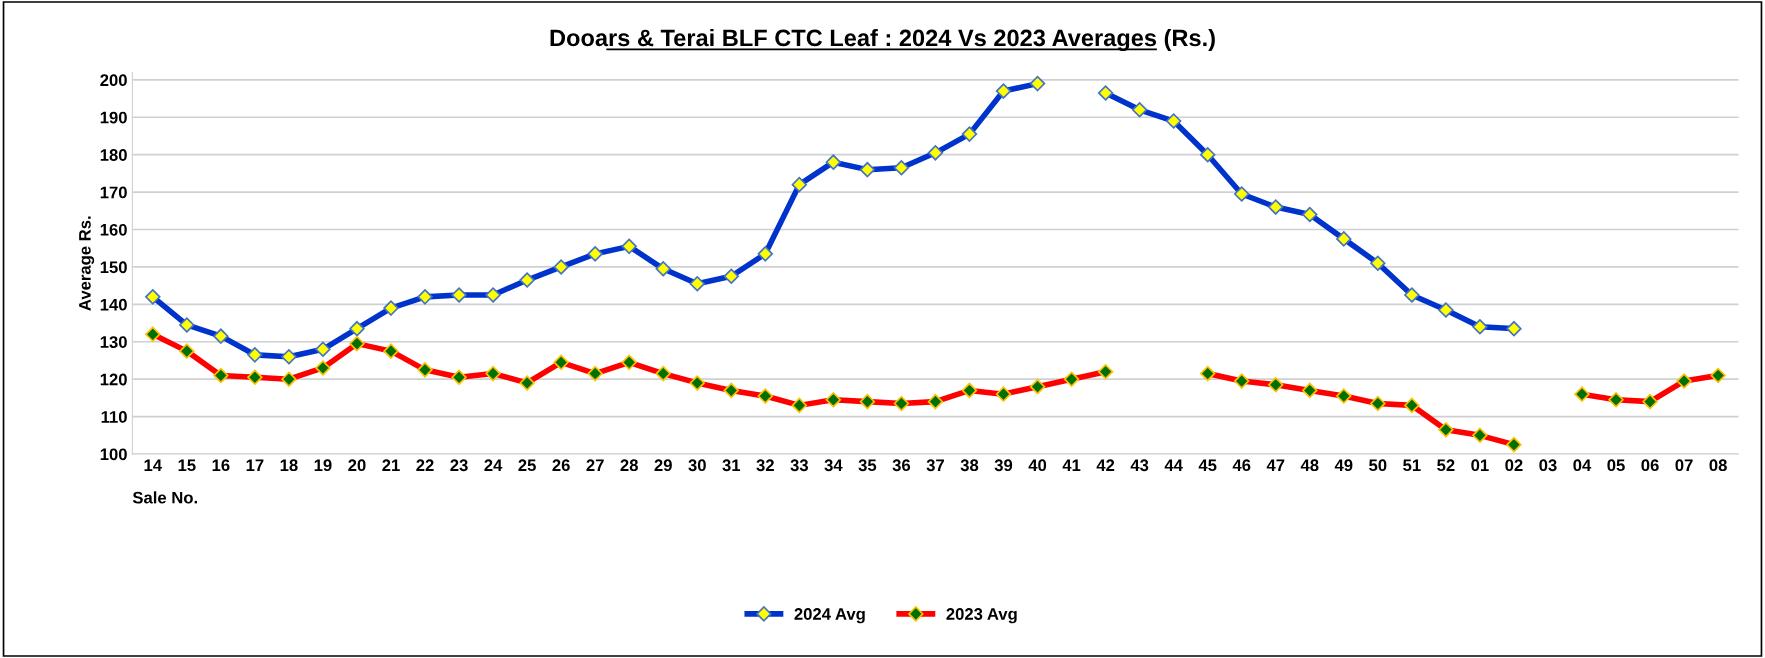 Image resolution: width=1765 pixels, height=658 pixels. I want to click on x-tick-label: 19, so click(323, 465).